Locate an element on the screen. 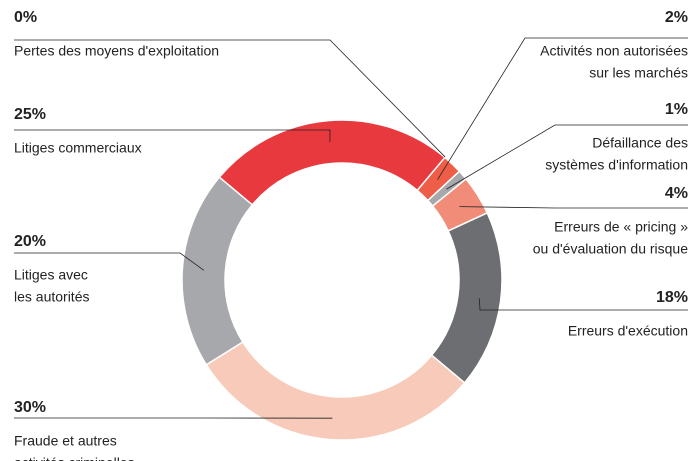 Image resolution: width=690 pixels, height=461 pixels. category-label: activités criminelles is located at coordinates (74, 458).